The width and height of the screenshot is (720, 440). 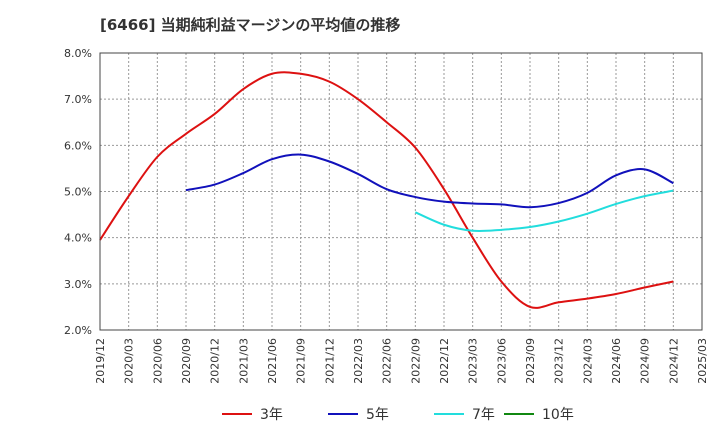 What do you see at coordinates (129, 361) in the screenshot?
I see `x-tick-label: 2020/03` at bounding box center [129, 361].